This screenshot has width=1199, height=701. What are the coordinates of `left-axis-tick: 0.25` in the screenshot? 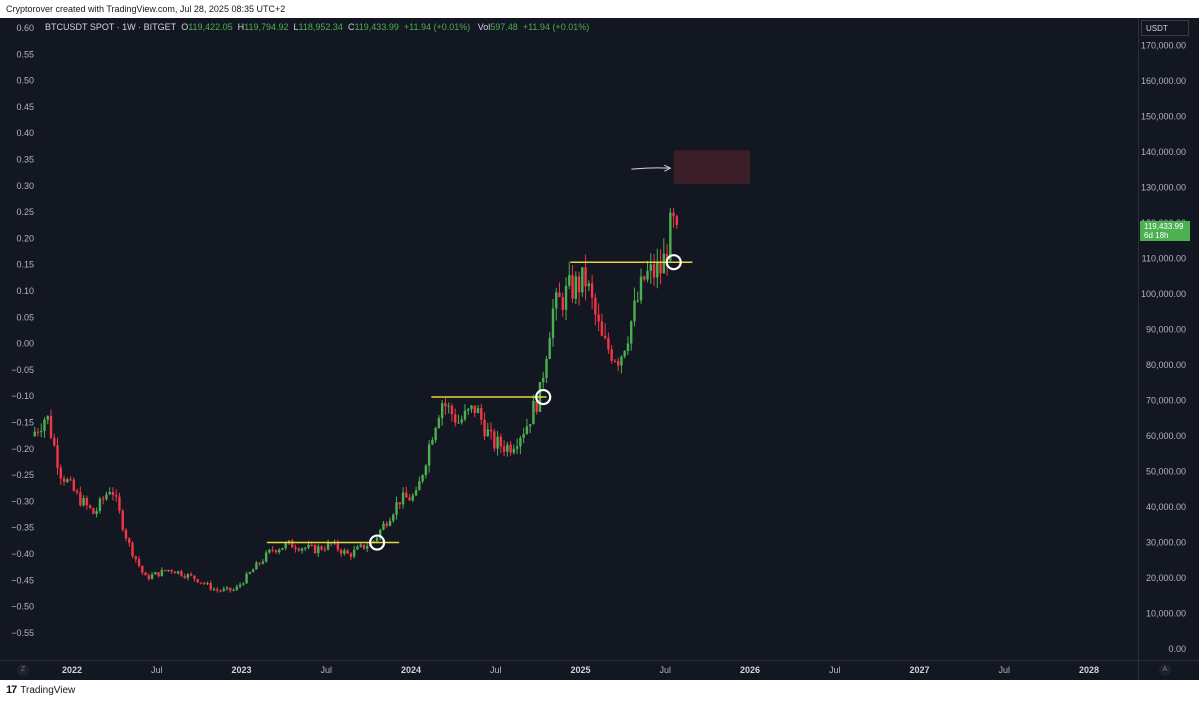 It's located at (25, 212).